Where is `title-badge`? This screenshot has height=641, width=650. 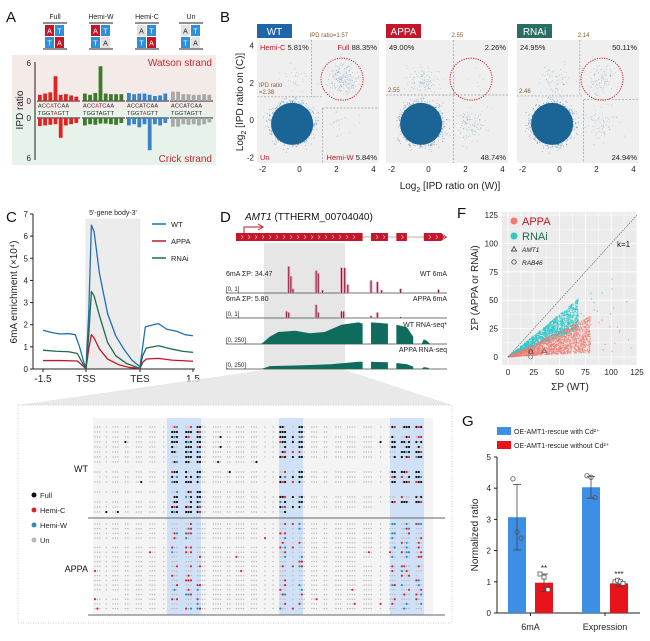
title-badge is located at coordinates (403, 31).